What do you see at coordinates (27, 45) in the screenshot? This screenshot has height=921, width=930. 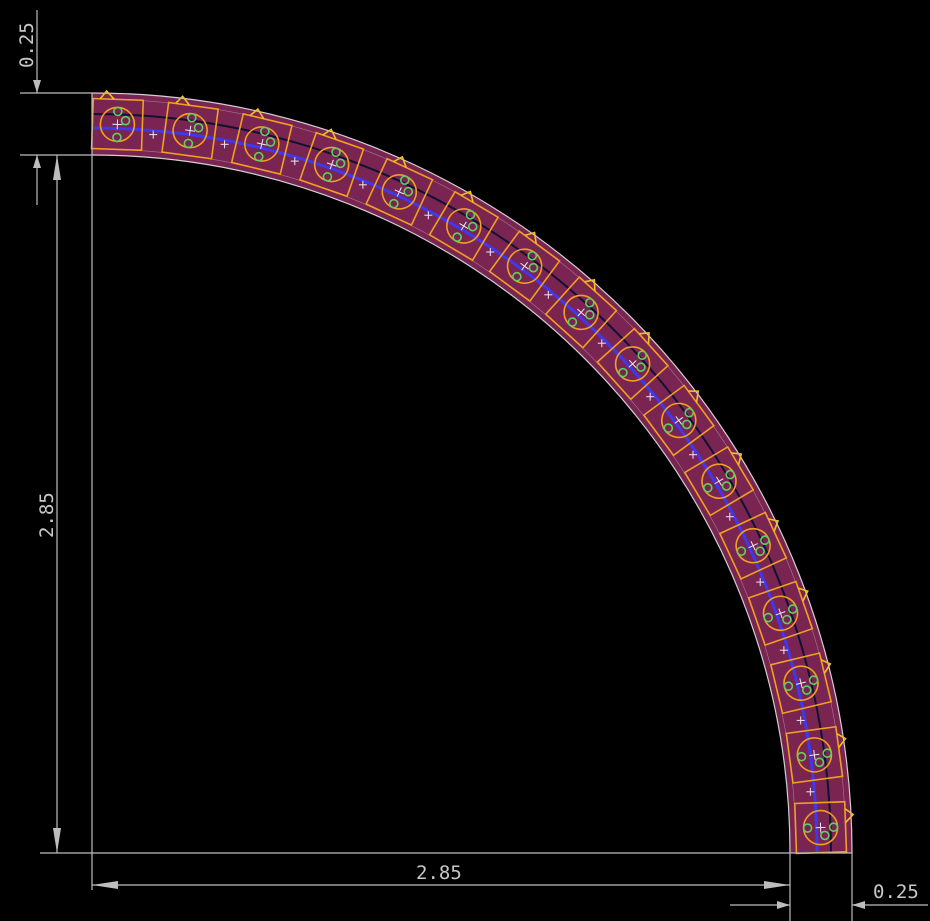 I see `dimension-label-top-height: 0.25` at bounding box center [27, 45].